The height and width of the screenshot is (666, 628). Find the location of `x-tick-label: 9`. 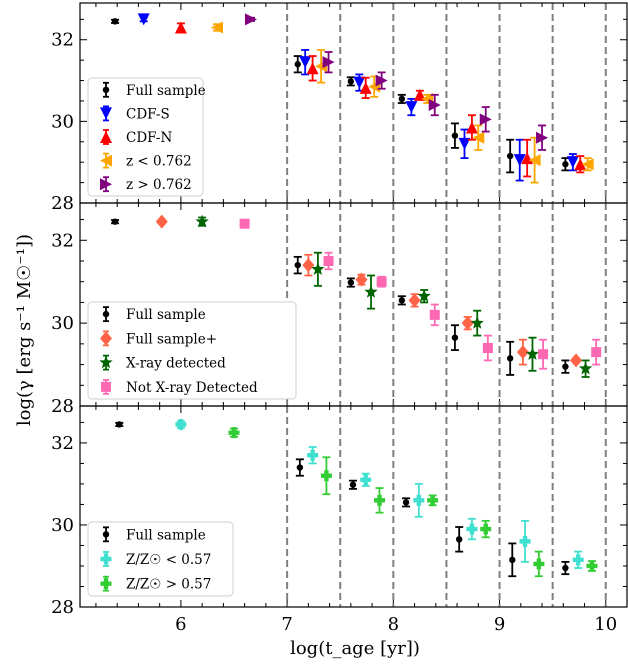

x-tick-label: 9 is located at coordinates (499, 624).